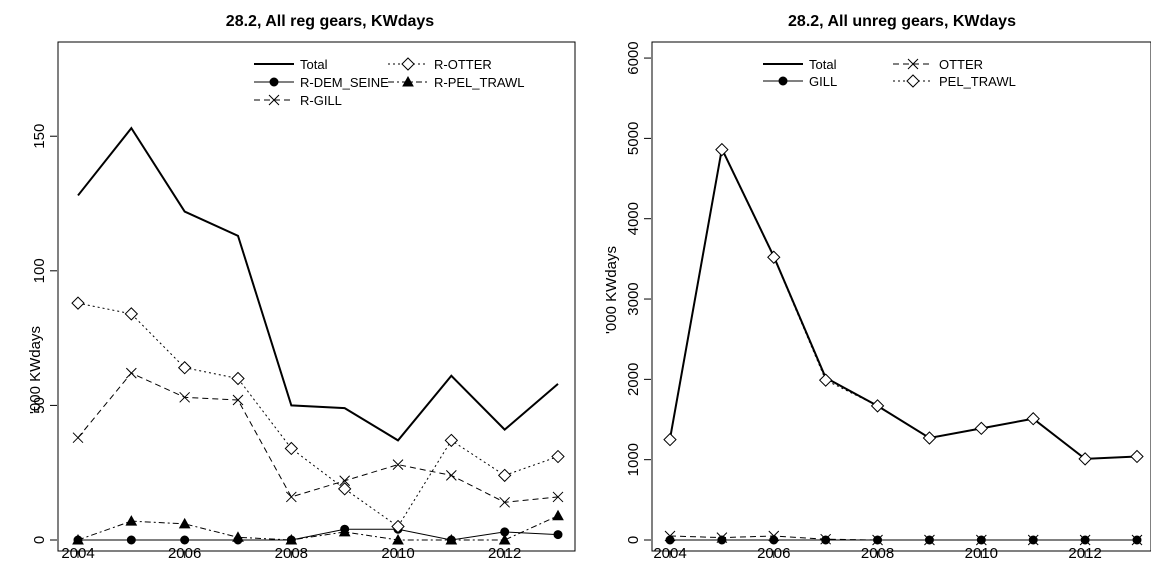  I want to click on legend-label: PEL_TRAWL, so click(977, 81).